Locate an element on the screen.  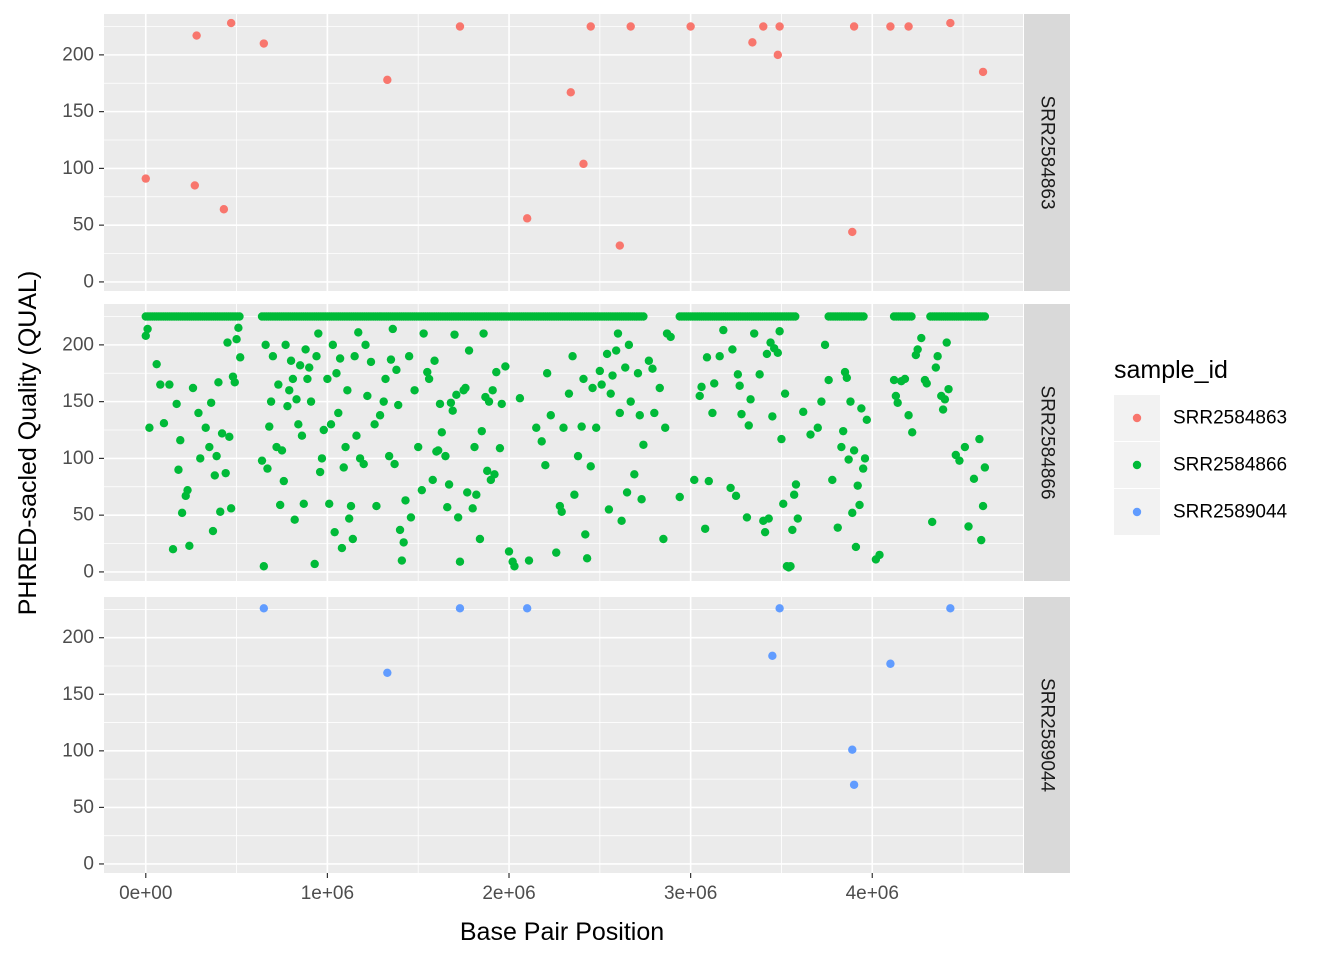
facet-strip-label: SRR2584866 is located at coordinates (1047, 442).